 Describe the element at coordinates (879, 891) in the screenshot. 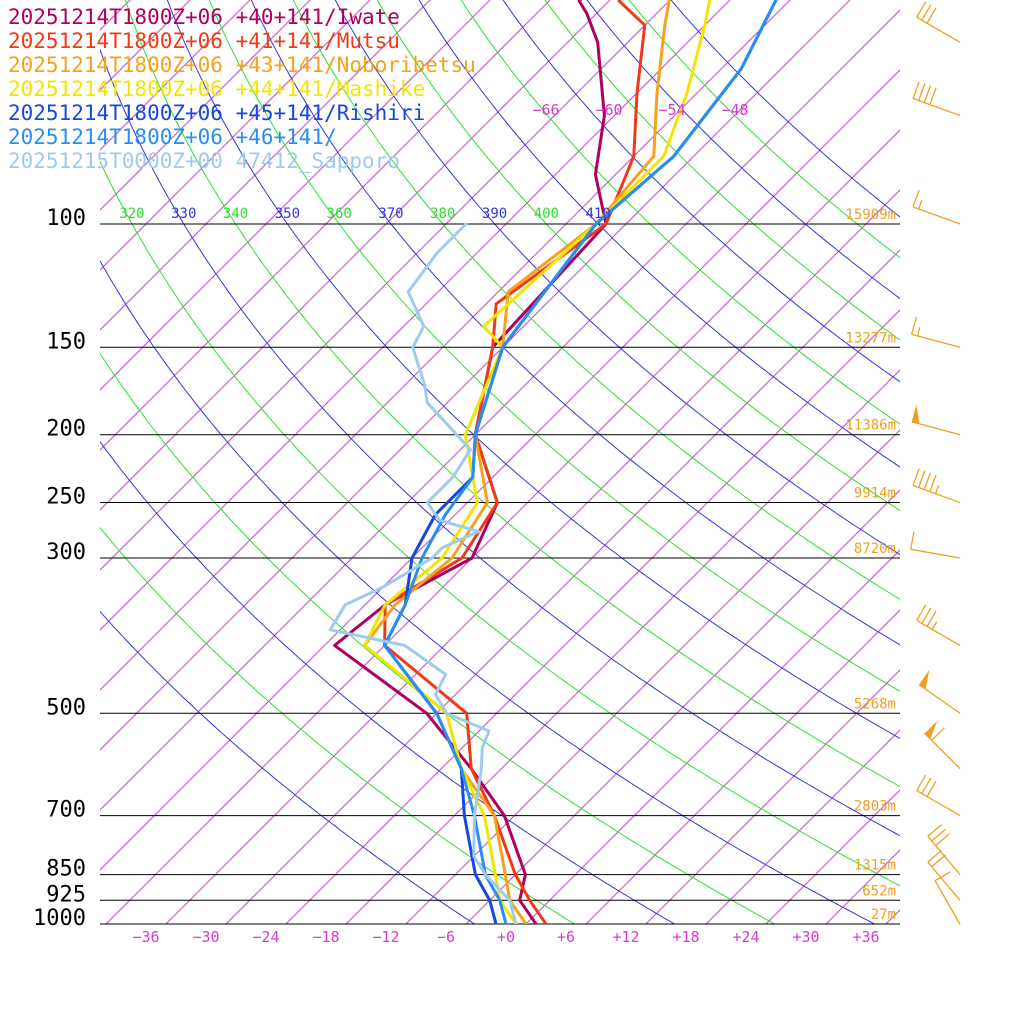

I see `height-label: 652m` at that location.